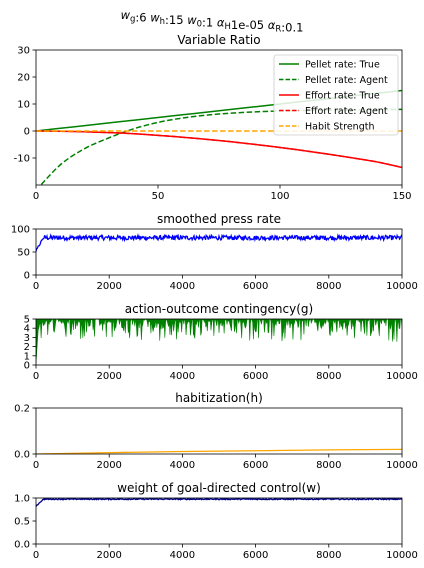 The width and height of the screenshot is (424, 568). I want to click on y-tick-label: 20, so click(23, 78).